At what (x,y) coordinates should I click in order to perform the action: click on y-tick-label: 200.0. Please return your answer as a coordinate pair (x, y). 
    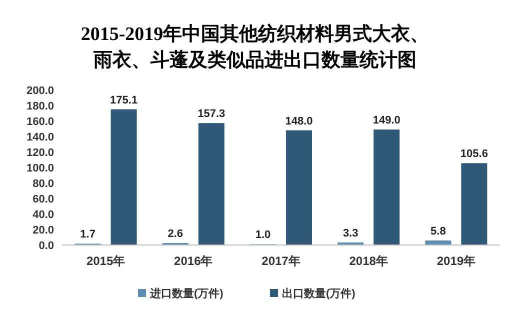
    Looking at the image, I should click on (40, 91).